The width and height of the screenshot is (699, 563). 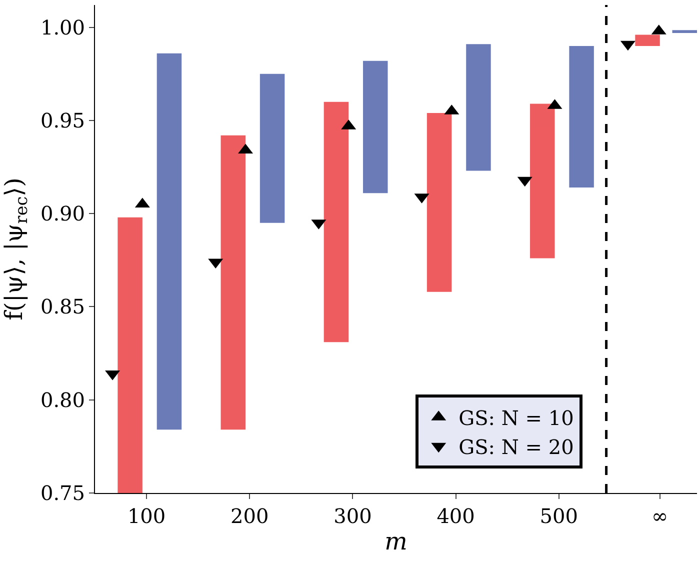 What do you see at coordinates (559, 516) in the screenshot?
I see `x-tick-label: 500` at bounding box center [559, 516].